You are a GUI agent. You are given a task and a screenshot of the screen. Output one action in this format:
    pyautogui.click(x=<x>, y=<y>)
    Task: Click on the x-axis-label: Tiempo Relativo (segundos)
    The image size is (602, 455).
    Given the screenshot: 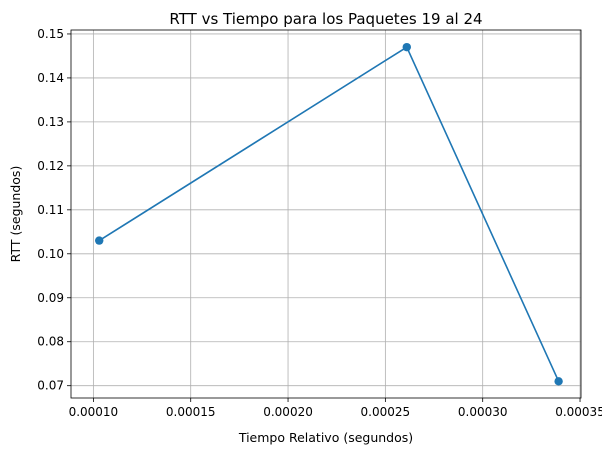 What is the action you would take?
    pyautogui.click(x=325, y=437)
    